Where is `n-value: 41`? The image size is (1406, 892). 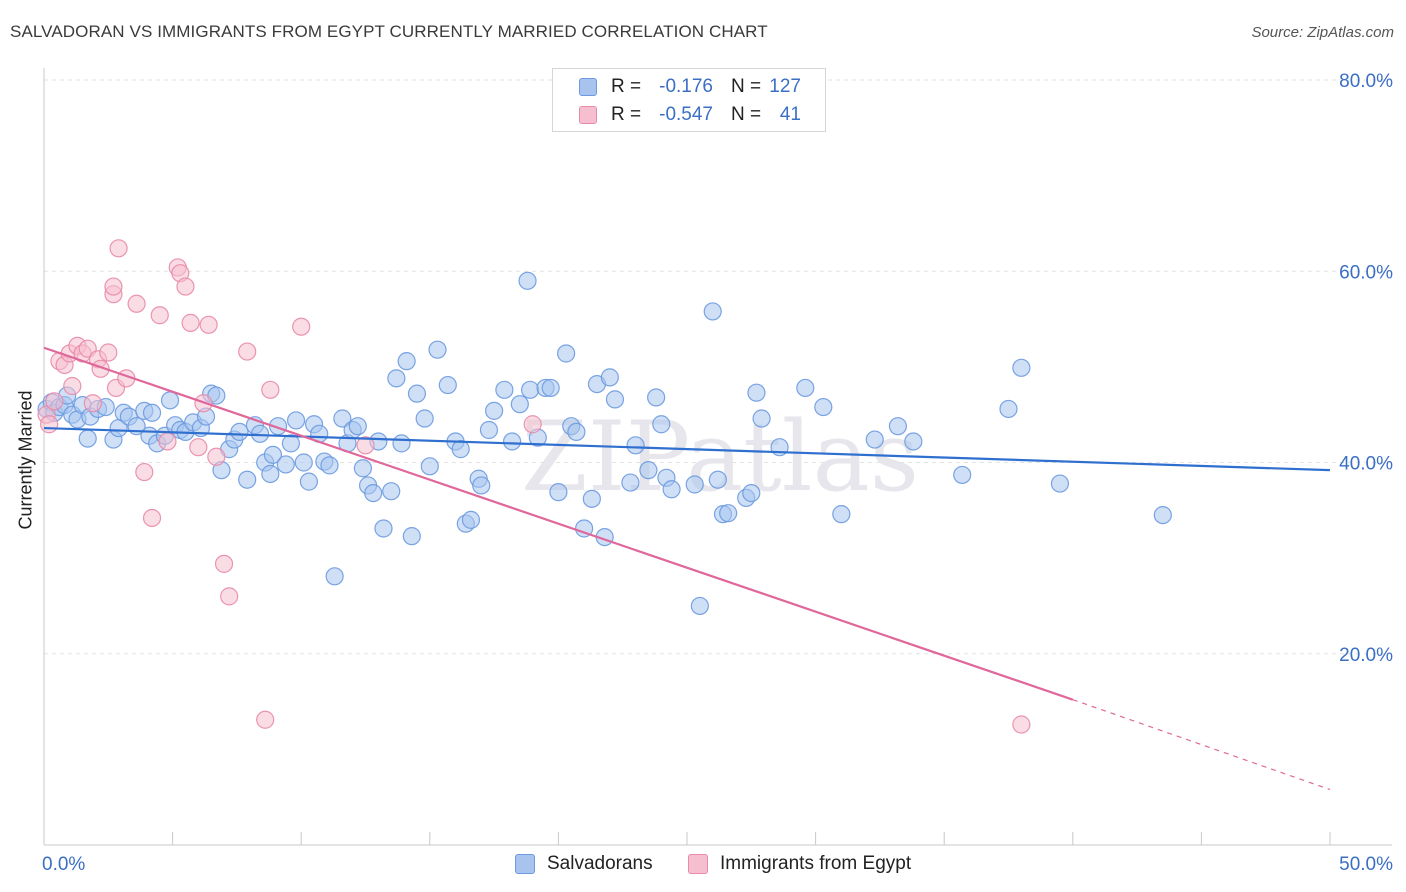 n-value: 41 is located at coordinates (790, 114).